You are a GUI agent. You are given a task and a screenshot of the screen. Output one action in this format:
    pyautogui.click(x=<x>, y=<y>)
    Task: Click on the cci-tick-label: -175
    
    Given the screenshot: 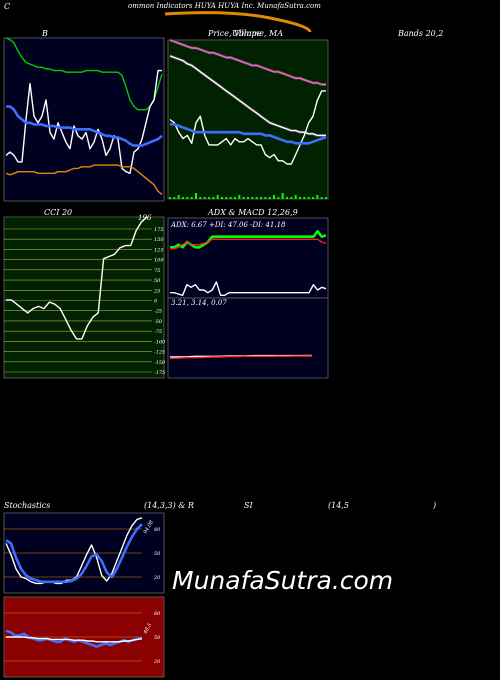 What is the action you would take?
    pyautogui.click(x=159, y=373)
    